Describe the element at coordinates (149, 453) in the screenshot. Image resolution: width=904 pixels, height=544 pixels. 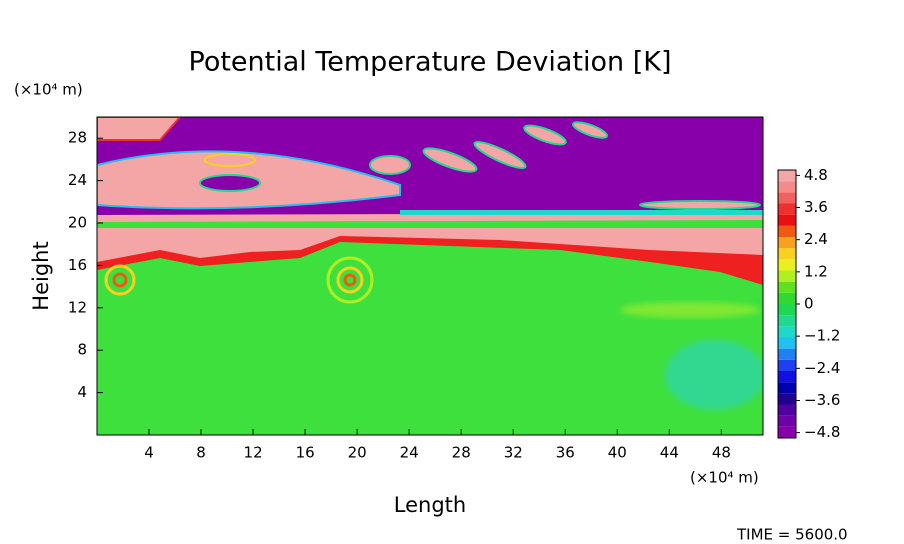
I see `x-tick-label: 4` at that location.